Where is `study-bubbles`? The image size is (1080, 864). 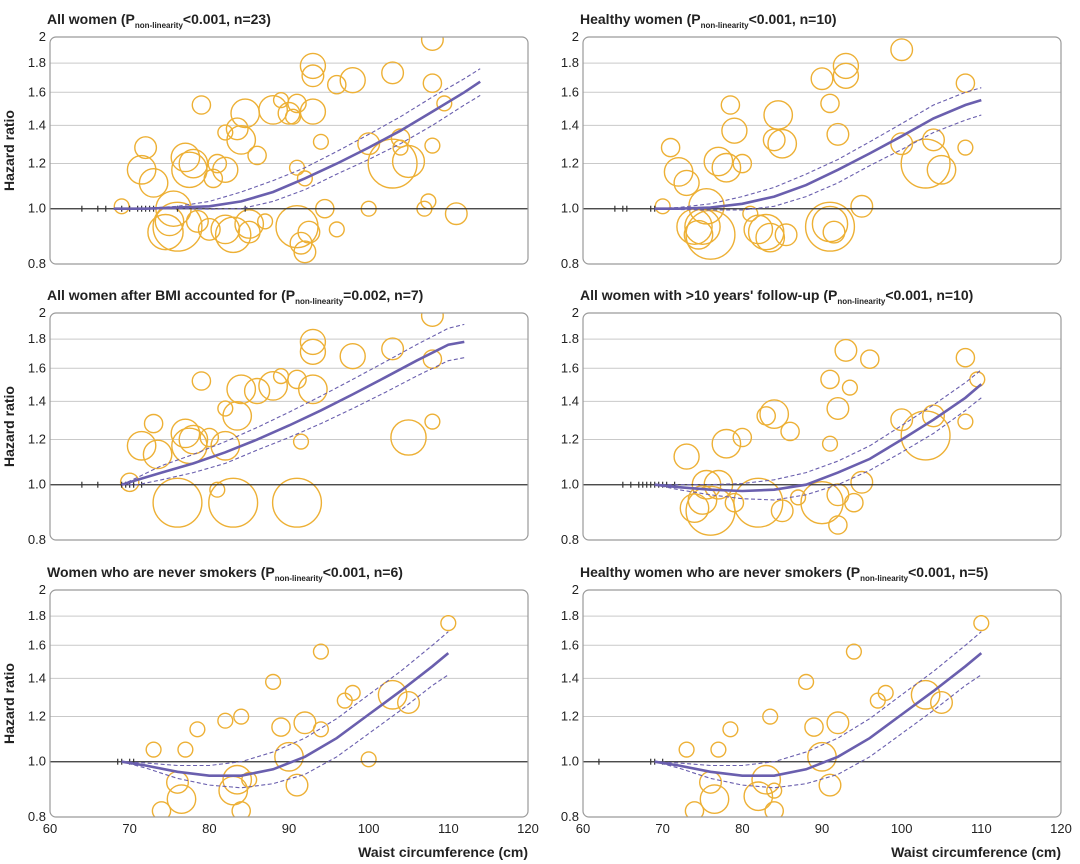 study-bubbles is located at coordinates (290, 150).